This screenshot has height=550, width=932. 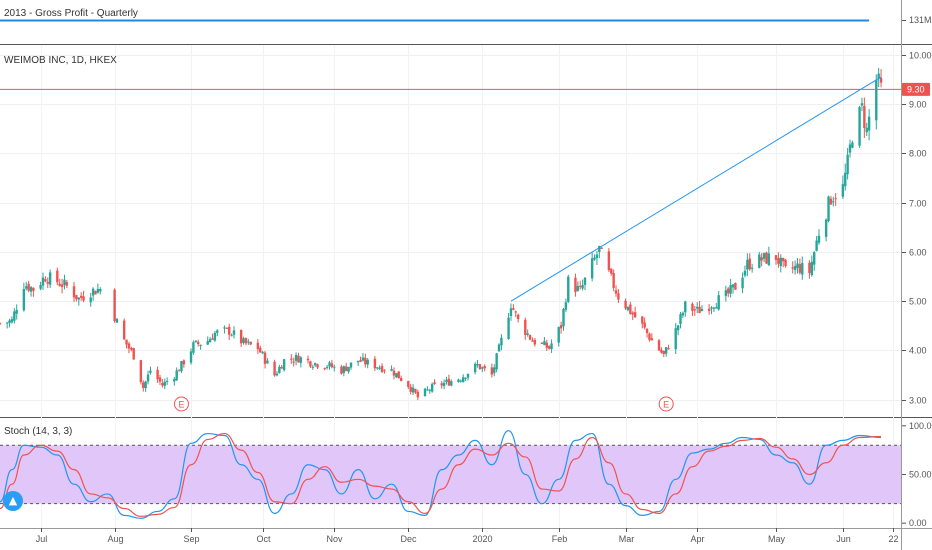 I want to click on tradingview-logo-icon: ▲, so click(x=13, y=501).